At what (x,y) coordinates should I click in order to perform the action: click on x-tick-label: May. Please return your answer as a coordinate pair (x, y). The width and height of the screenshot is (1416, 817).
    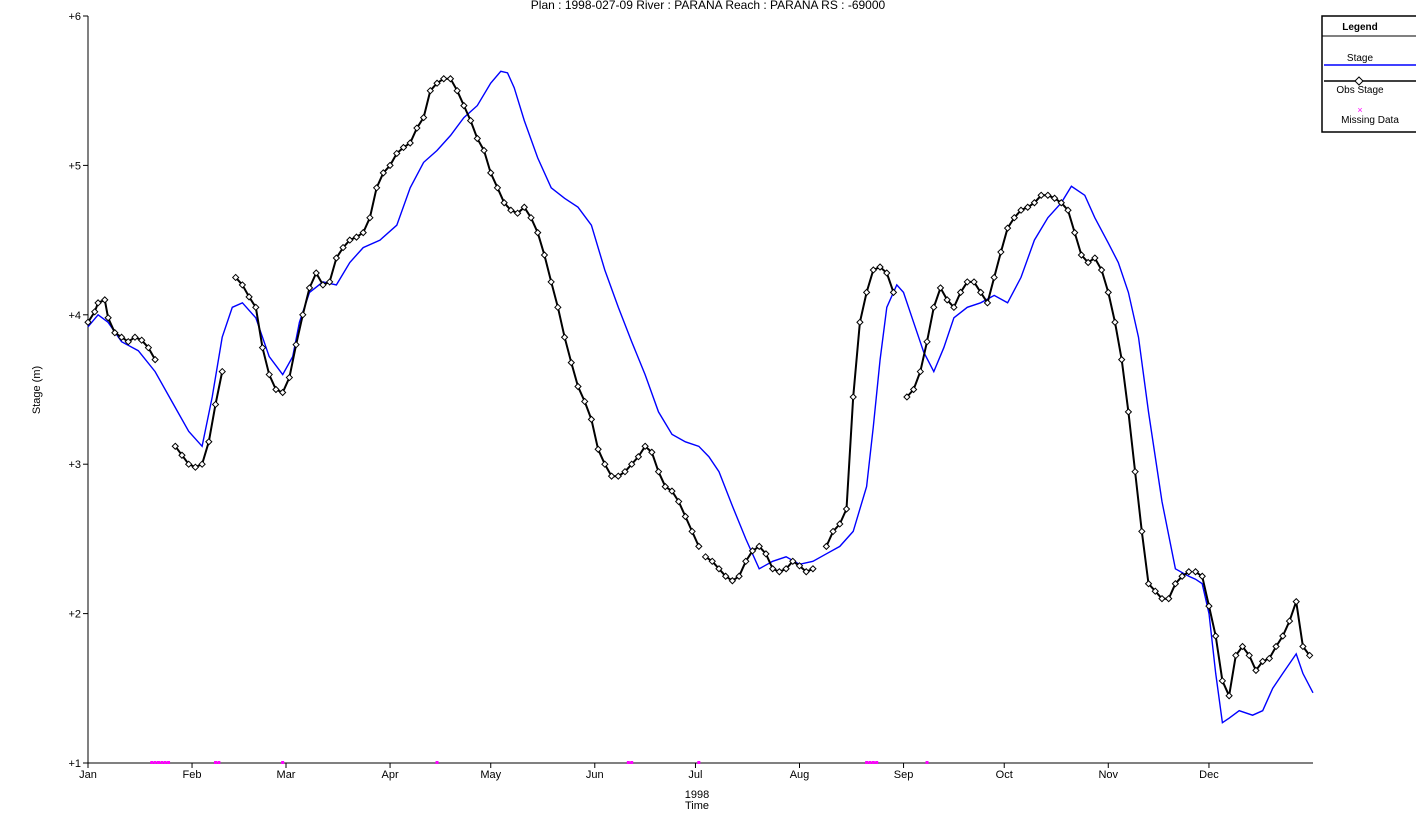
    Looking at the image, I should click on (490, 775).